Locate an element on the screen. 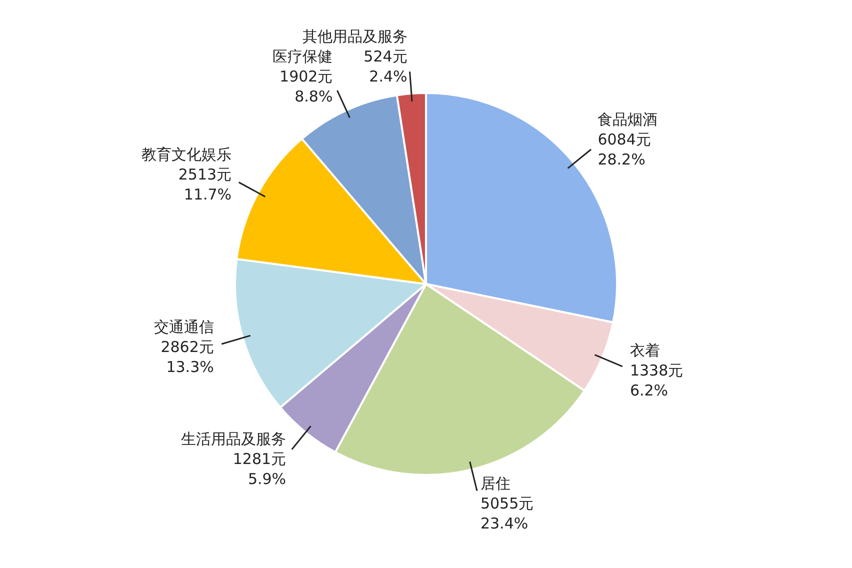  slice-label: 食品烟酒 is located at coordinates (628, 119).